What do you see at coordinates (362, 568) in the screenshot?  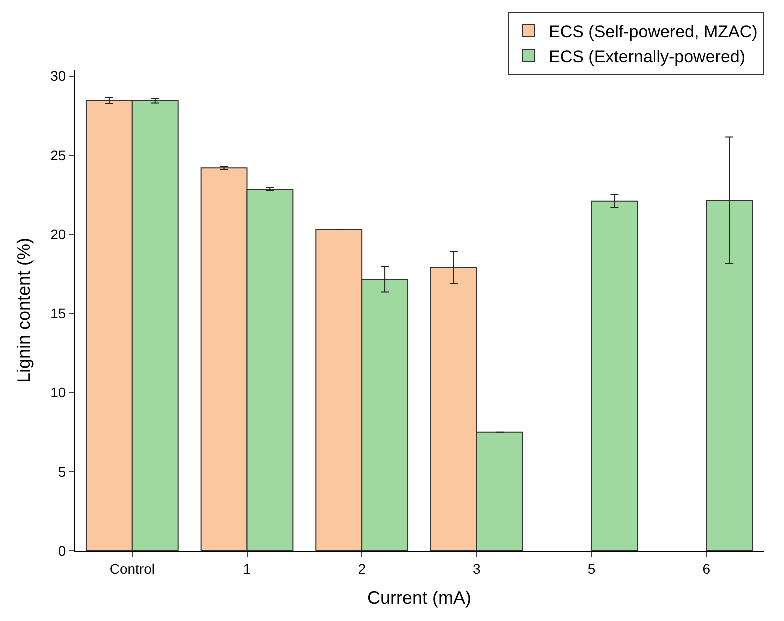 I see `x-tick-label: 2` at bounding box center [362, 568].